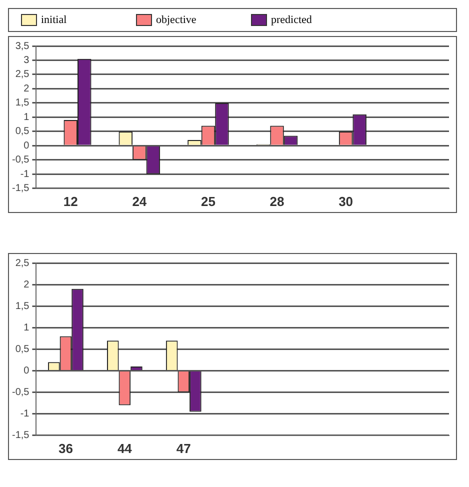  I want to click on x-tick-label: 28, so click(277, 201).